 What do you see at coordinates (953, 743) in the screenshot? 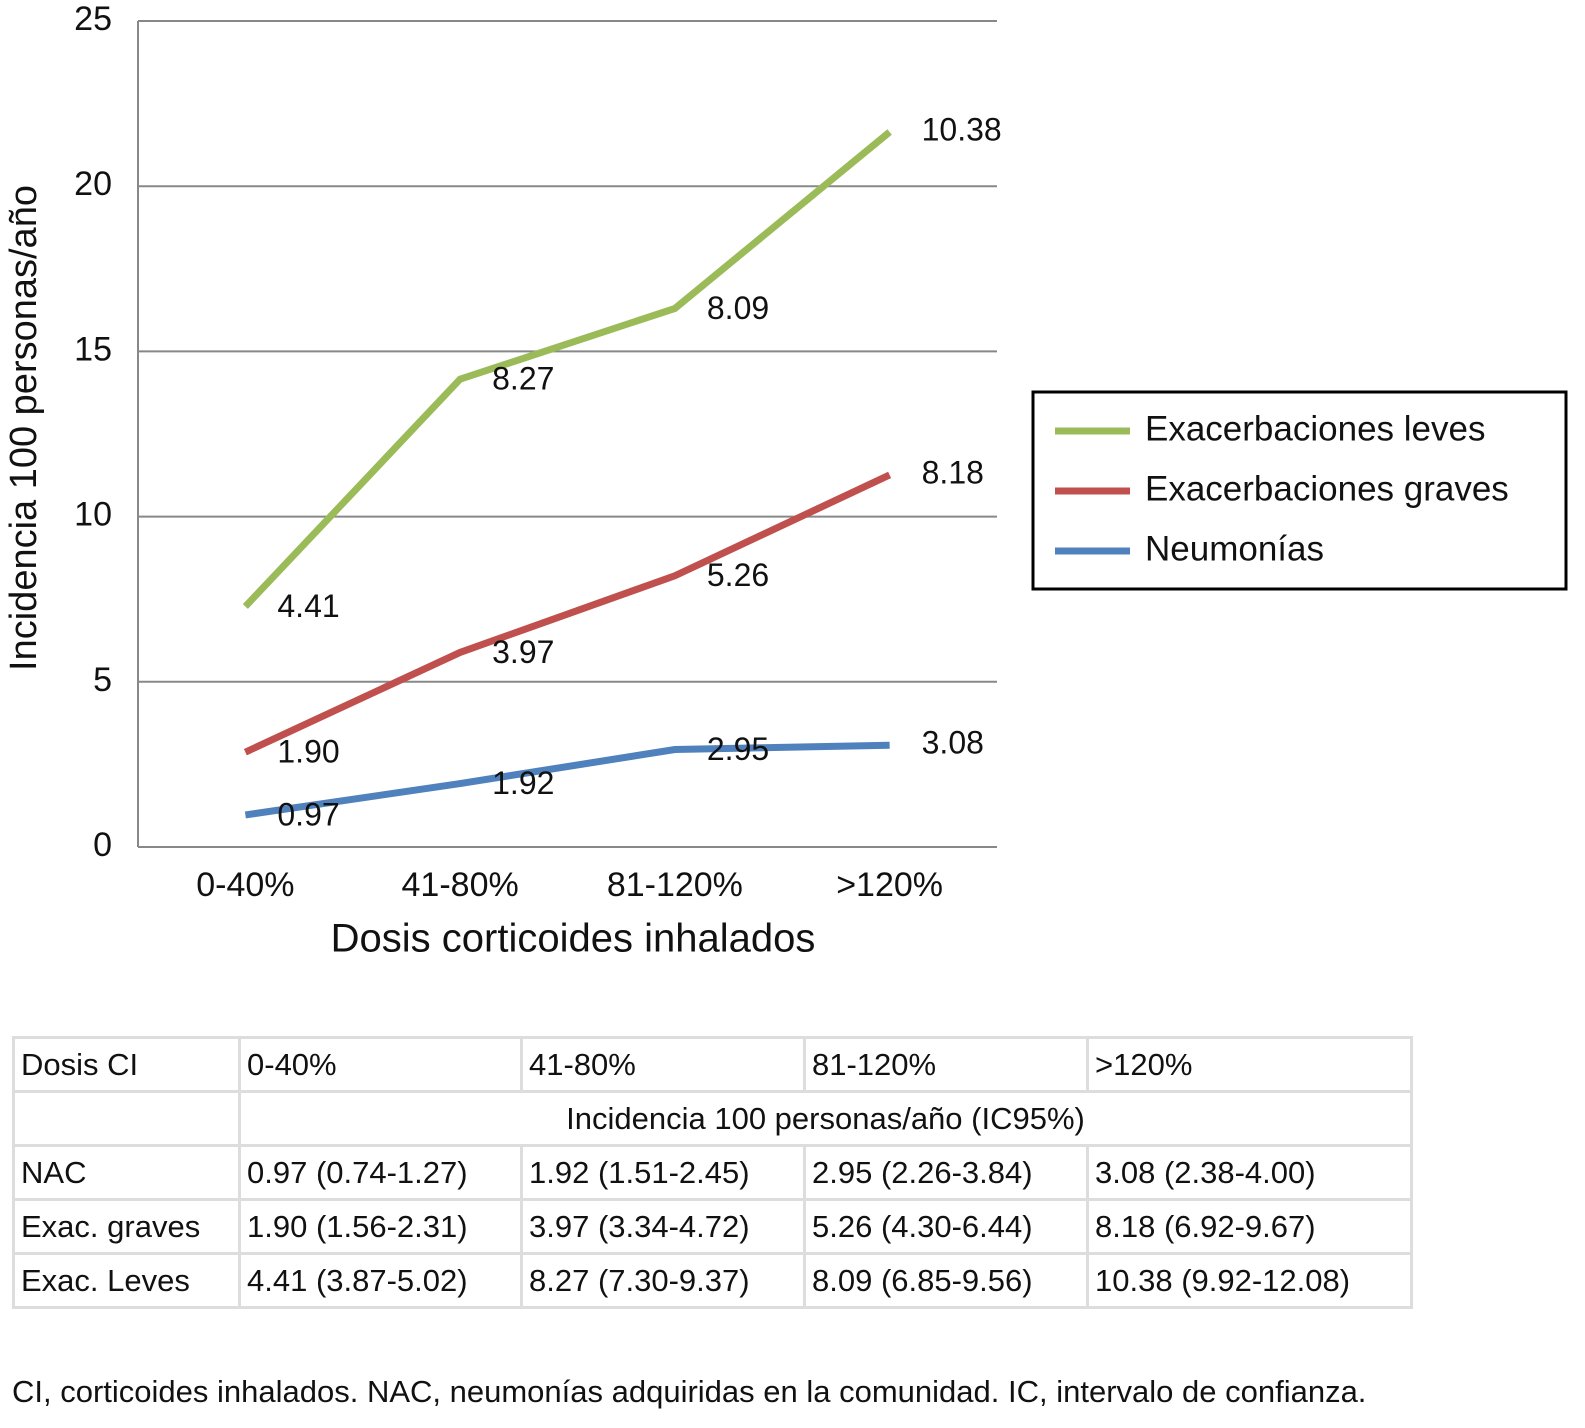
I see `data-label: 3.08` at bounding box center [953, 743].